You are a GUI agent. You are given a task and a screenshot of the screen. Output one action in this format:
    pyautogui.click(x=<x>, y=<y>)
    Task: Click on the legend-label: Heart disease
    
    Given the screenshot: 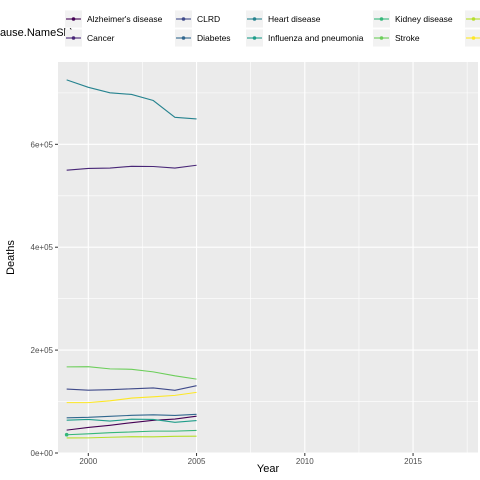 What is the action you would take?
    pyautogui.click(x=294, y=19)
    